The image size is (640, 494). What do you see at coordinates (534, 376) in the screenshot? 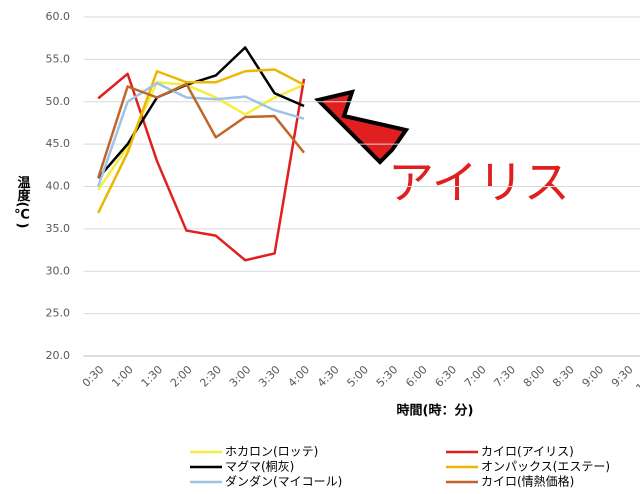
I see `x-tick-label: 8:00` at bounding box center [534, 376].